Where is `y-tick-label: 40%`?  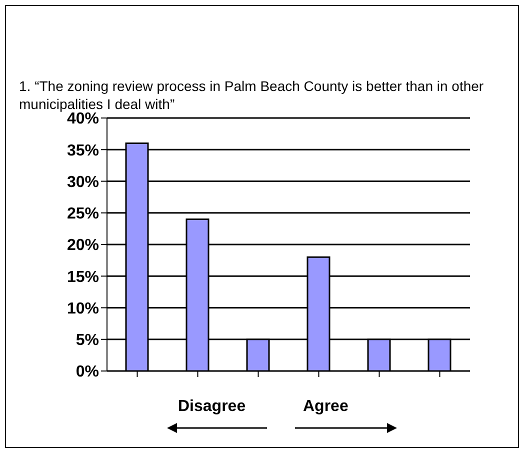
y-tick-label: 40% is located at coordinates (82, 119).